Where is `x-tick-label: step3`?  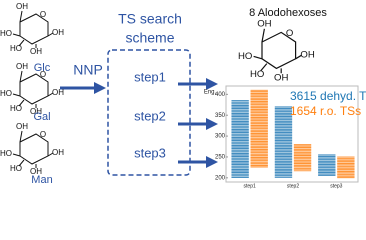
x-tick-label: step3 is located at coordinates (336, 186).